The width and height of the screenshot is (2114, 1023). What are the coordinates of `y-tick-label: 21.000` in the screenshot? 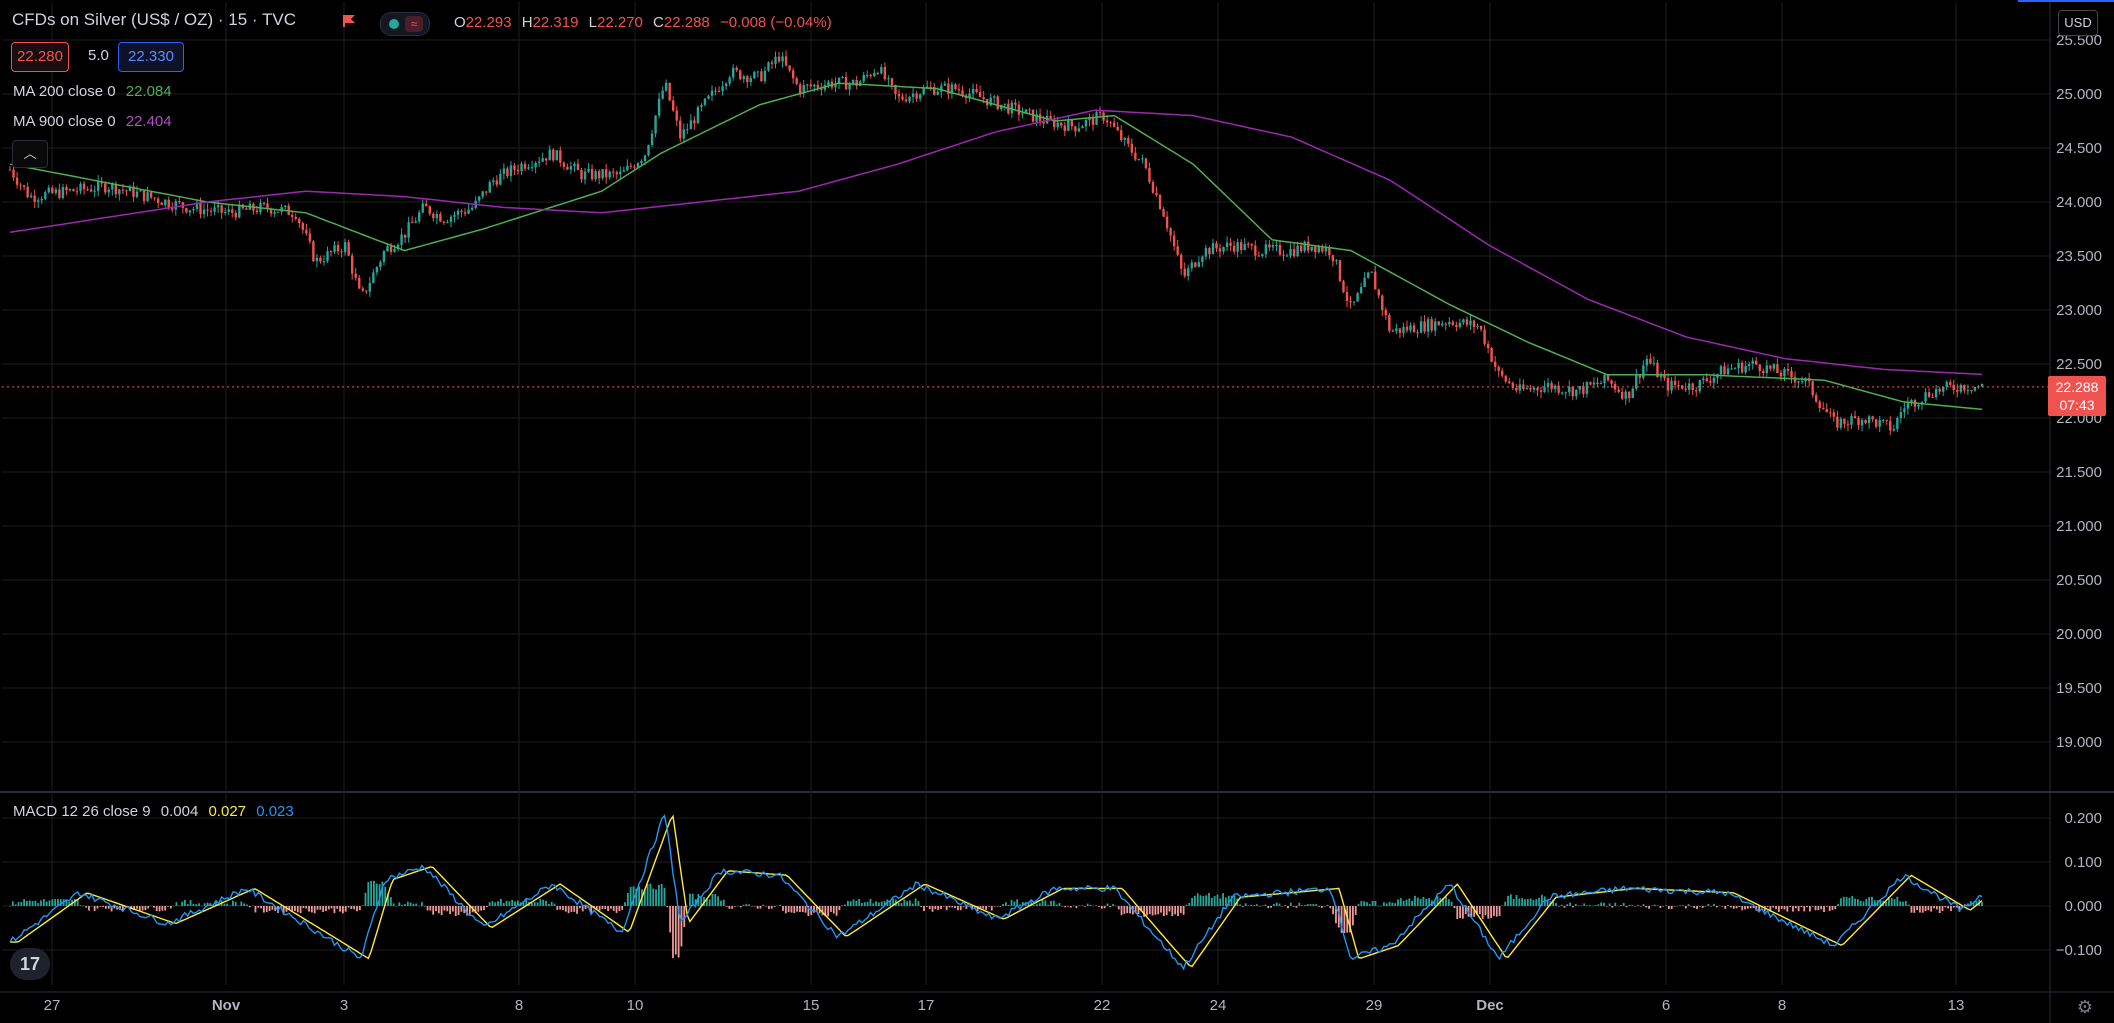 It's located at (2079, 526).